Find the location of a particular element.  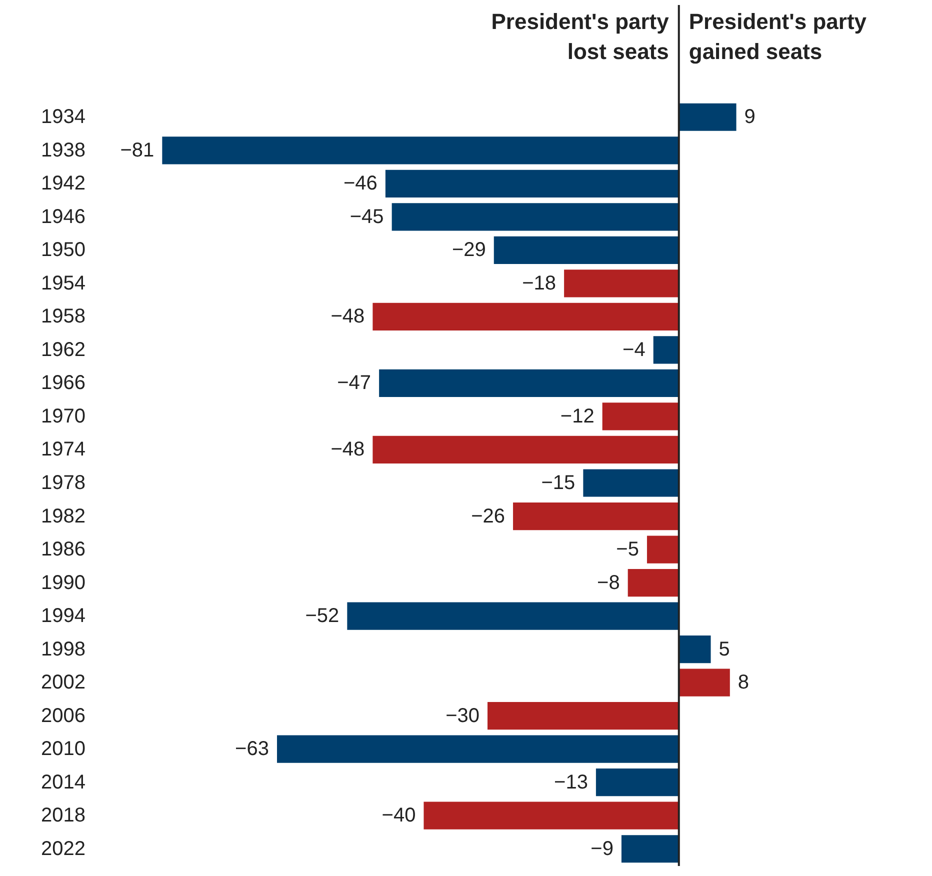

y-tick-label: 1962 is located at coordinates (63, 349).